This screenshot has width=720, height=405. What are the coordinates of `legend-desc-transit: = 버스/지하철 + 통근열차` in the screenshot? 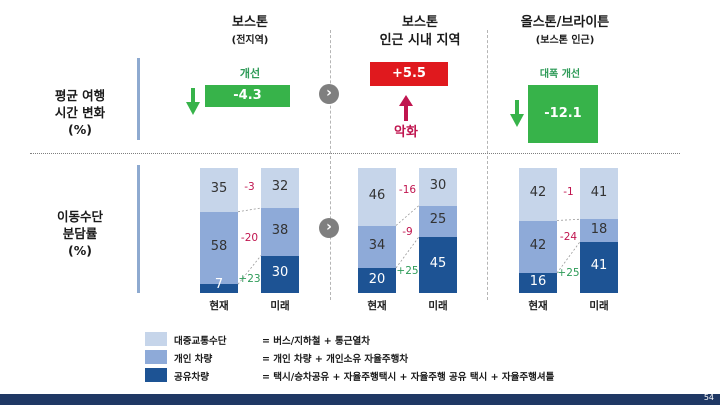 It's located at (316, 341).